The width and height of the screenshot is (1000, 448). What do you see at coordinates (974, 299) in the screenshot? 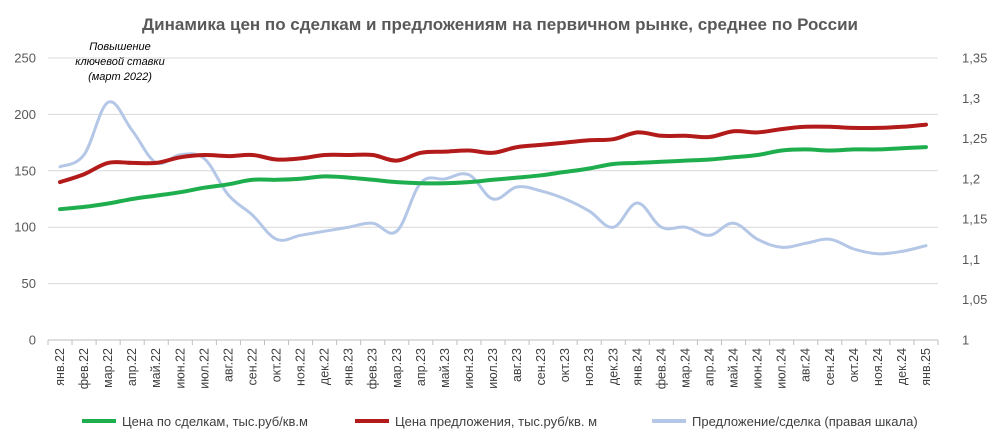
I see `y2-tick-label: 1,05` at bounding box center [974, 299].